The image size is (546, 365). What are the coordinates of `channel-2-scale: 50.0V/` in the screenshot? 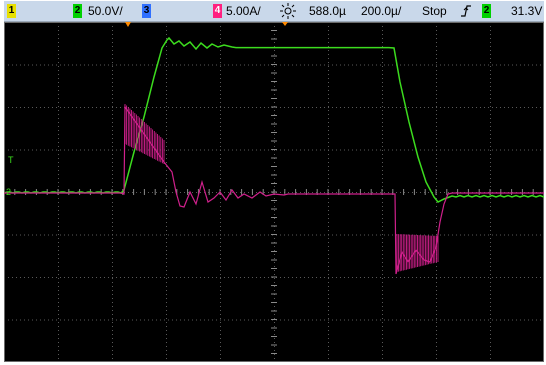 It's located at (105, 11).